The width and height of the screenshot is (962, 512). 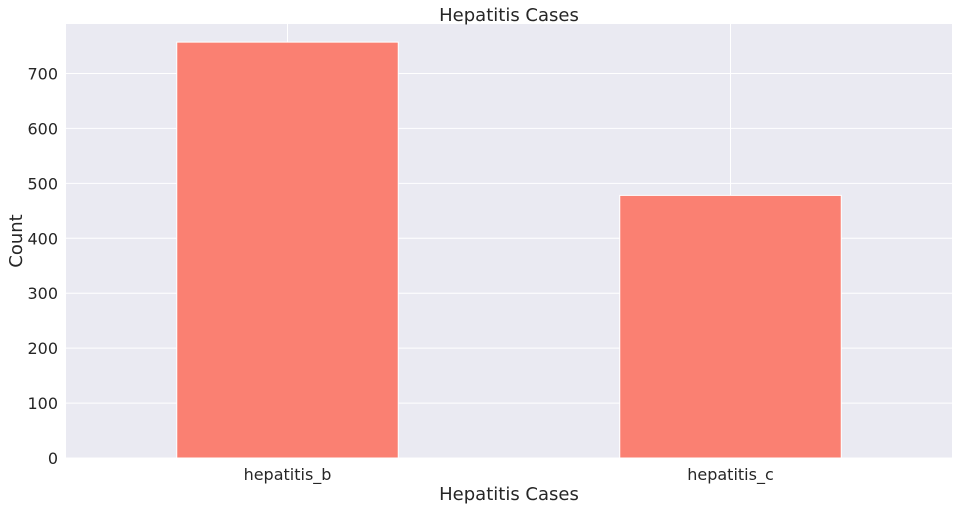 What do you see at coordinates (509, 494) in the screenshot?
I see `x-axis-label: Hepatitis Cases` at bounding box center [509, 494].